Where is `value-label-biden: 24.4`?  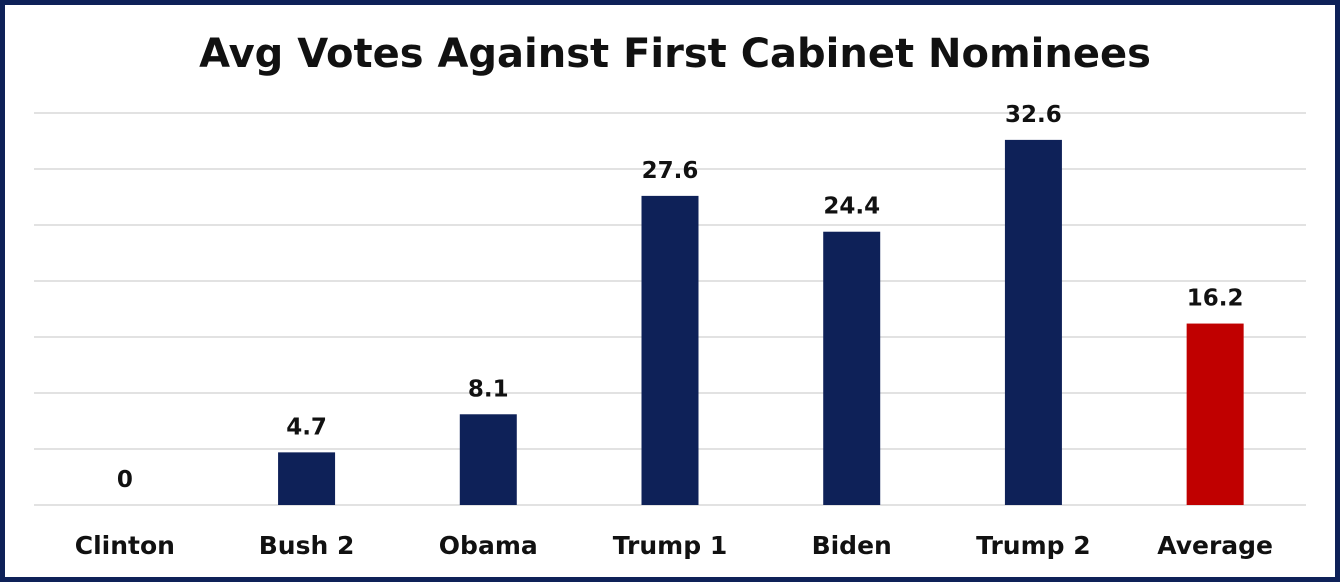 value-label-biden: 24.4 is located at coordinates (851, 207).